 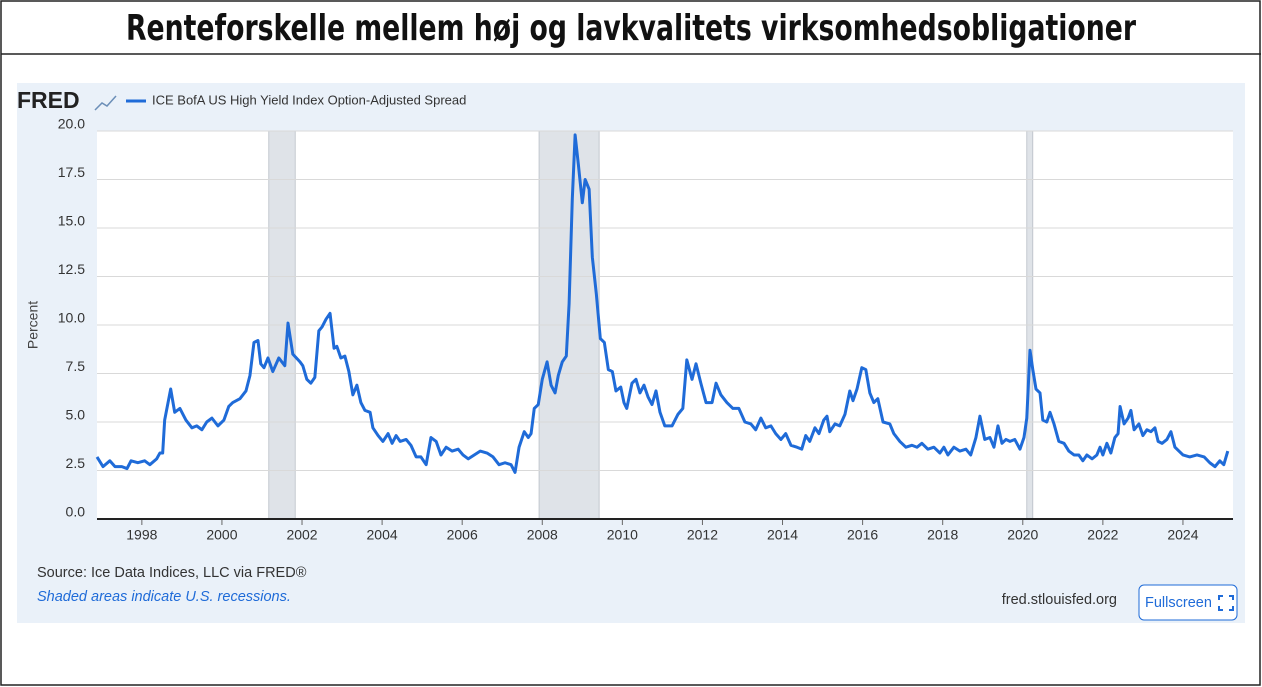 What do you see at coordinates (1226, 603) in the screenshot?
I see `button-icon` at bounding box center [1226, 603].